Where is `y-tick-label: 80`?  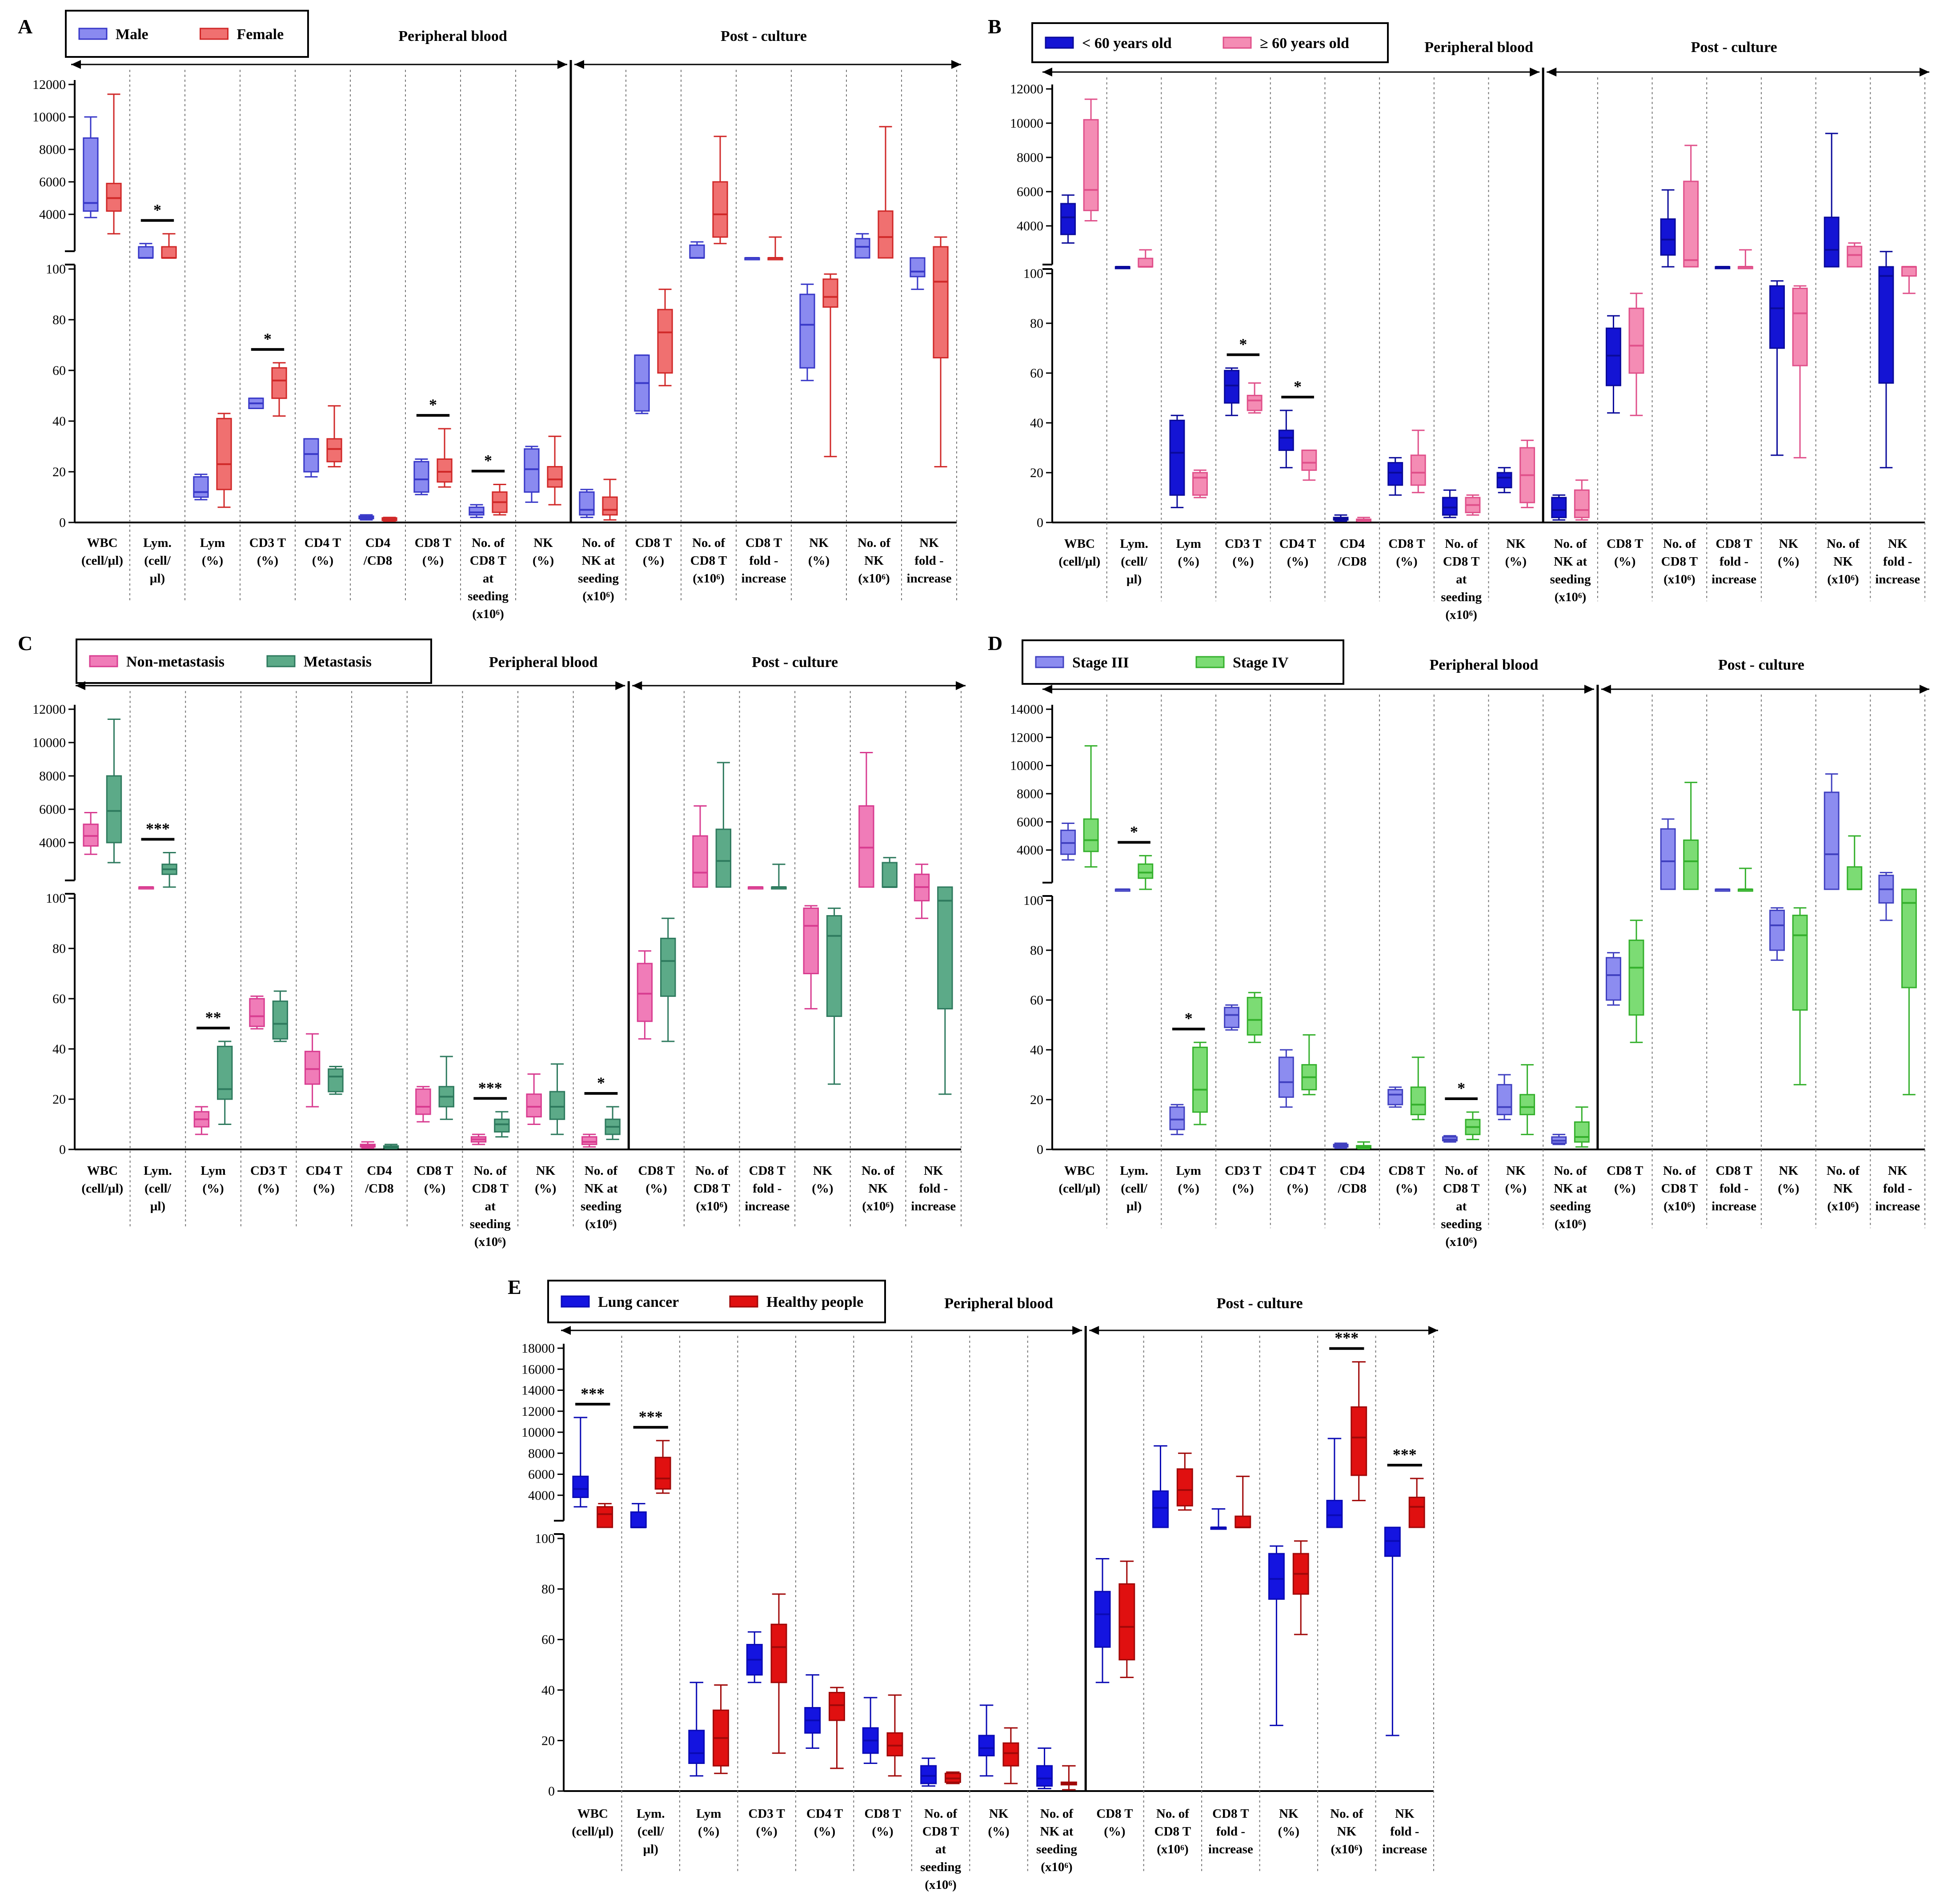 y-tick-label: 80 is located at coordinates (548, 1590).